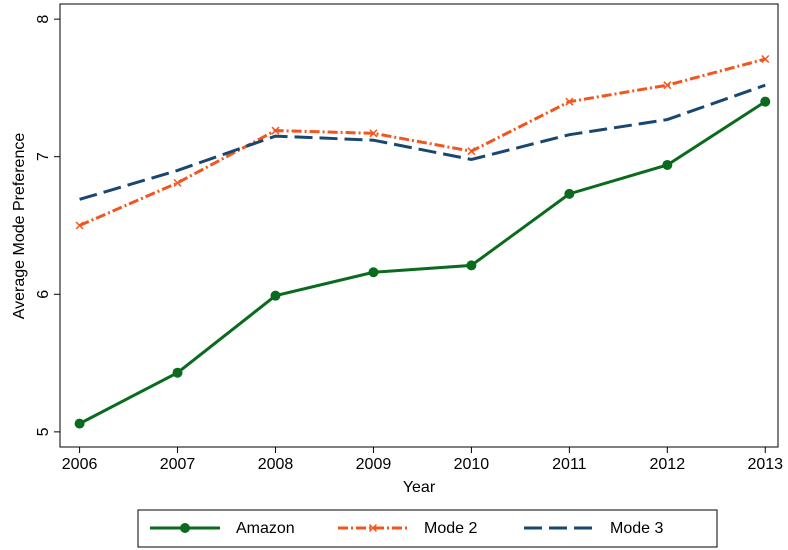 This screenshot has width=788, height=550. I want to click on x-tick-label: 2010, so click(472, 464).